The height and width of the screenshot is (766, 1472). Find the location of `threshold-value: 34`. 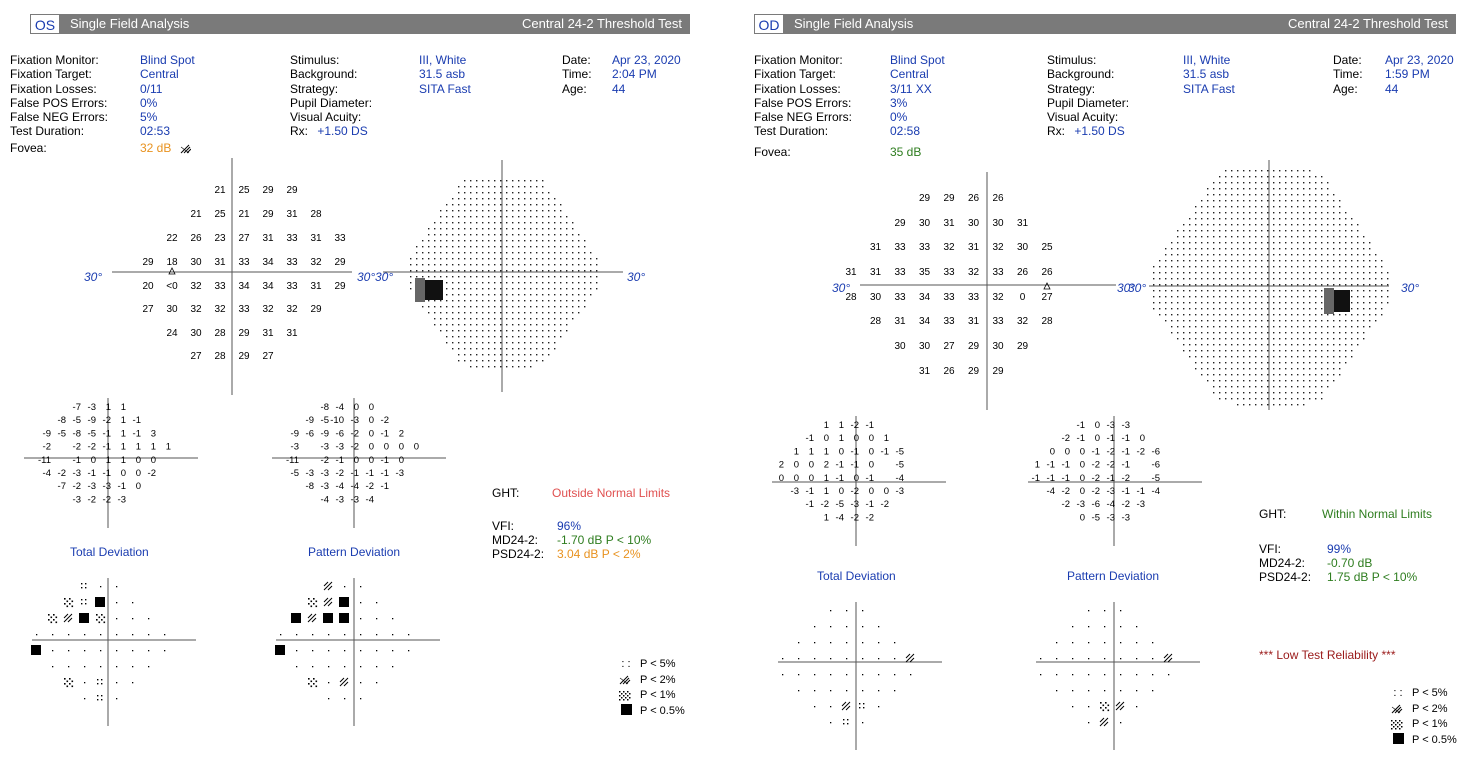

threshold-value: 34 is located at coordinates (925, 321).